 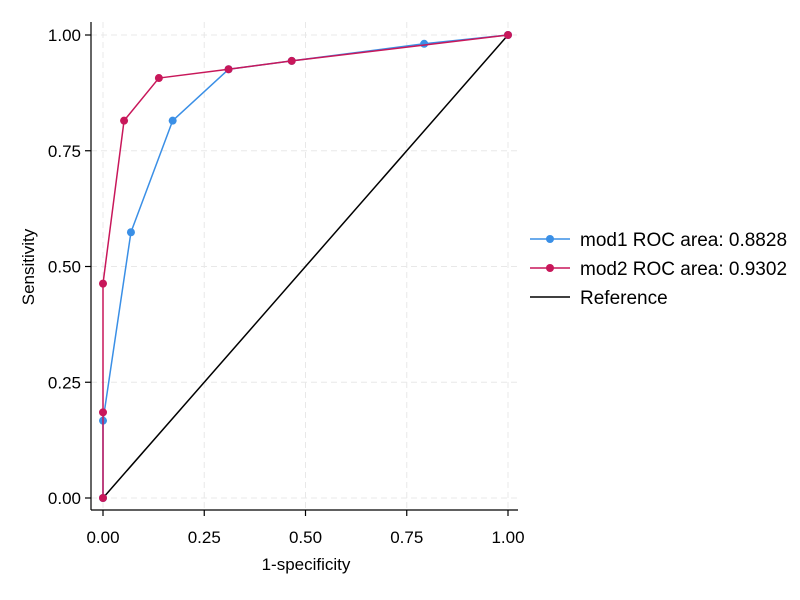 What do you see at coordinates (507, 537) in the screenshot?
I see `x-tick-label: 1.00` at bounding box center [507, 537].